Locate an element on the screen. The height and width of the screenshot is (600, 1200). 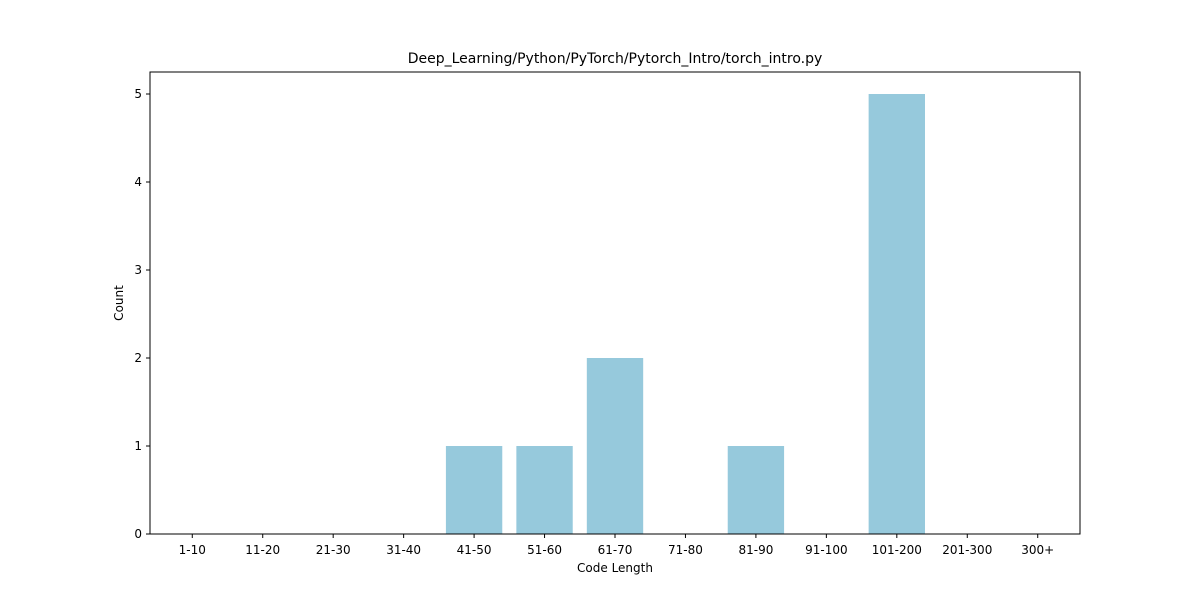
y-tick-label: 2 is located at coordinates (138, 358).